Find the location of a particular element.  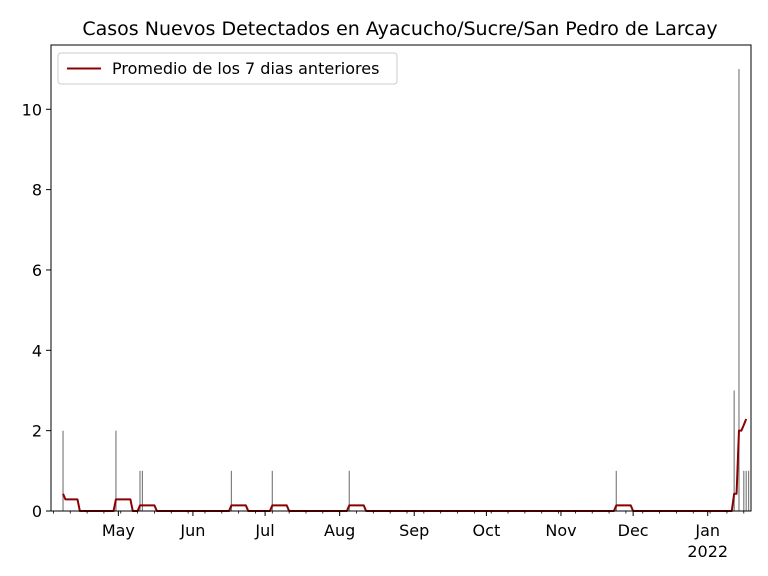

x-tick-label-4: Sep is located at coordinates (414, 530).